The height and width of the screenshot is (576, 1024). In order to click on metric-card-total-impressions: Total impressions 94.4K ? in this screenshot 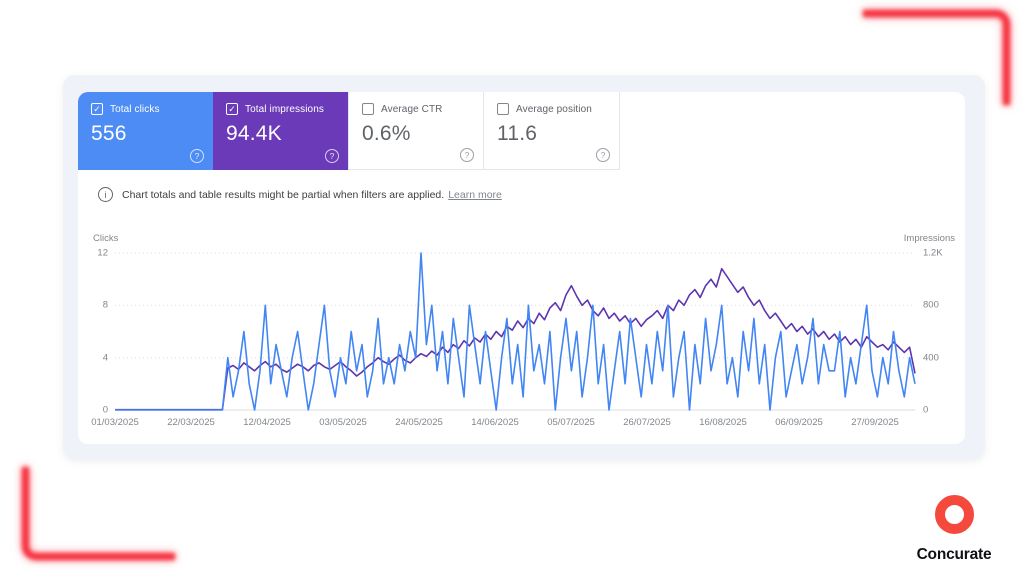, I will do `click(280, 131)`.